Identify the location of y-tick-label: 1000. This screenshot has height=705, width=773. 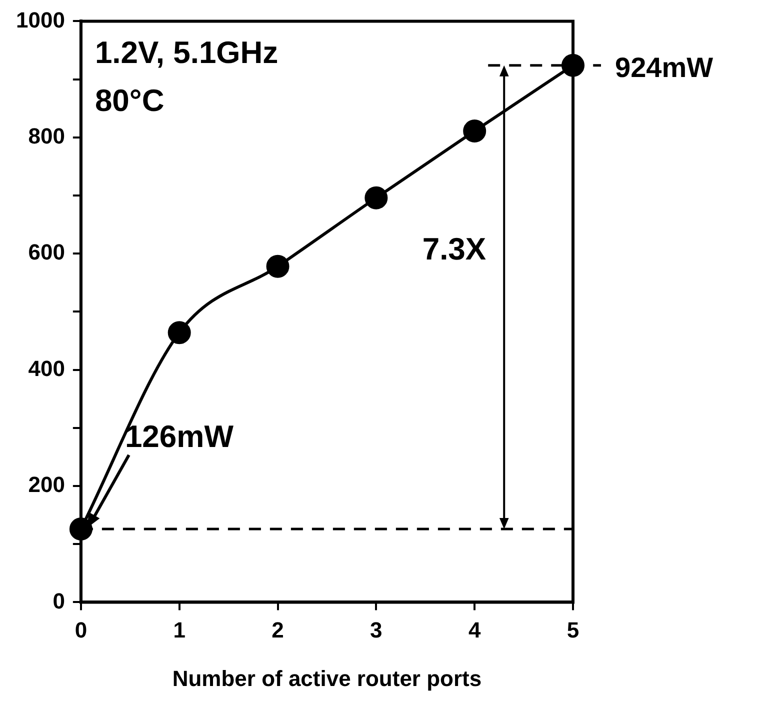
(40, 19).